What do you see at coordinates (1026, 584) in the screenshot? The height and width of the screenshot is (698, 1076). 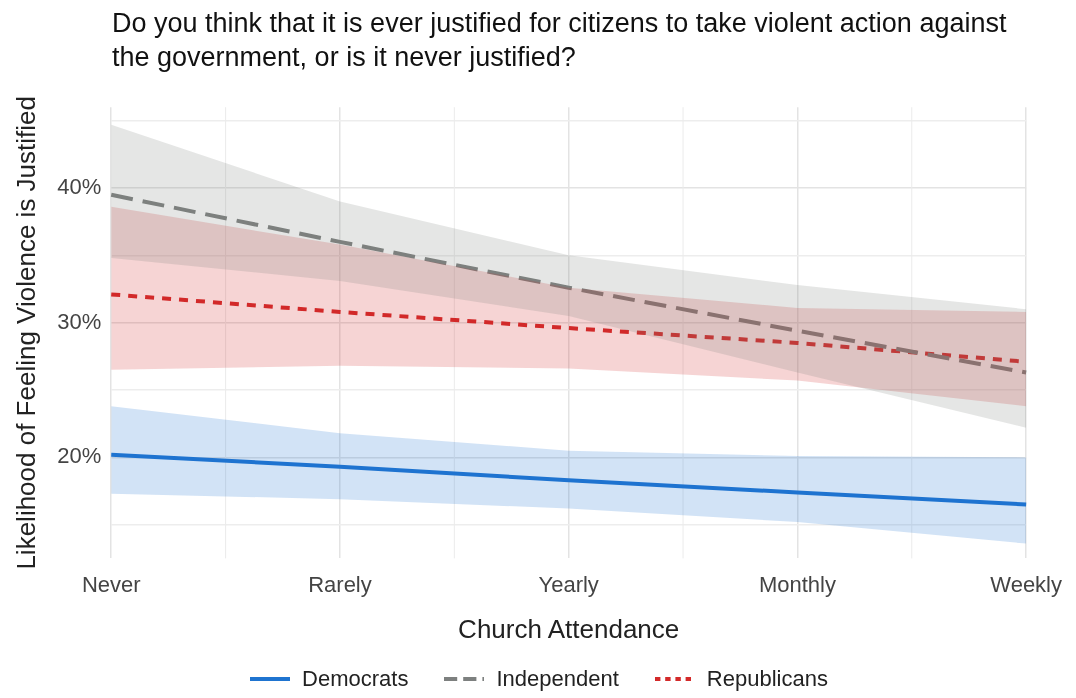 I see `x-tick-label: Weekly` at bounding box center [1026, 584].